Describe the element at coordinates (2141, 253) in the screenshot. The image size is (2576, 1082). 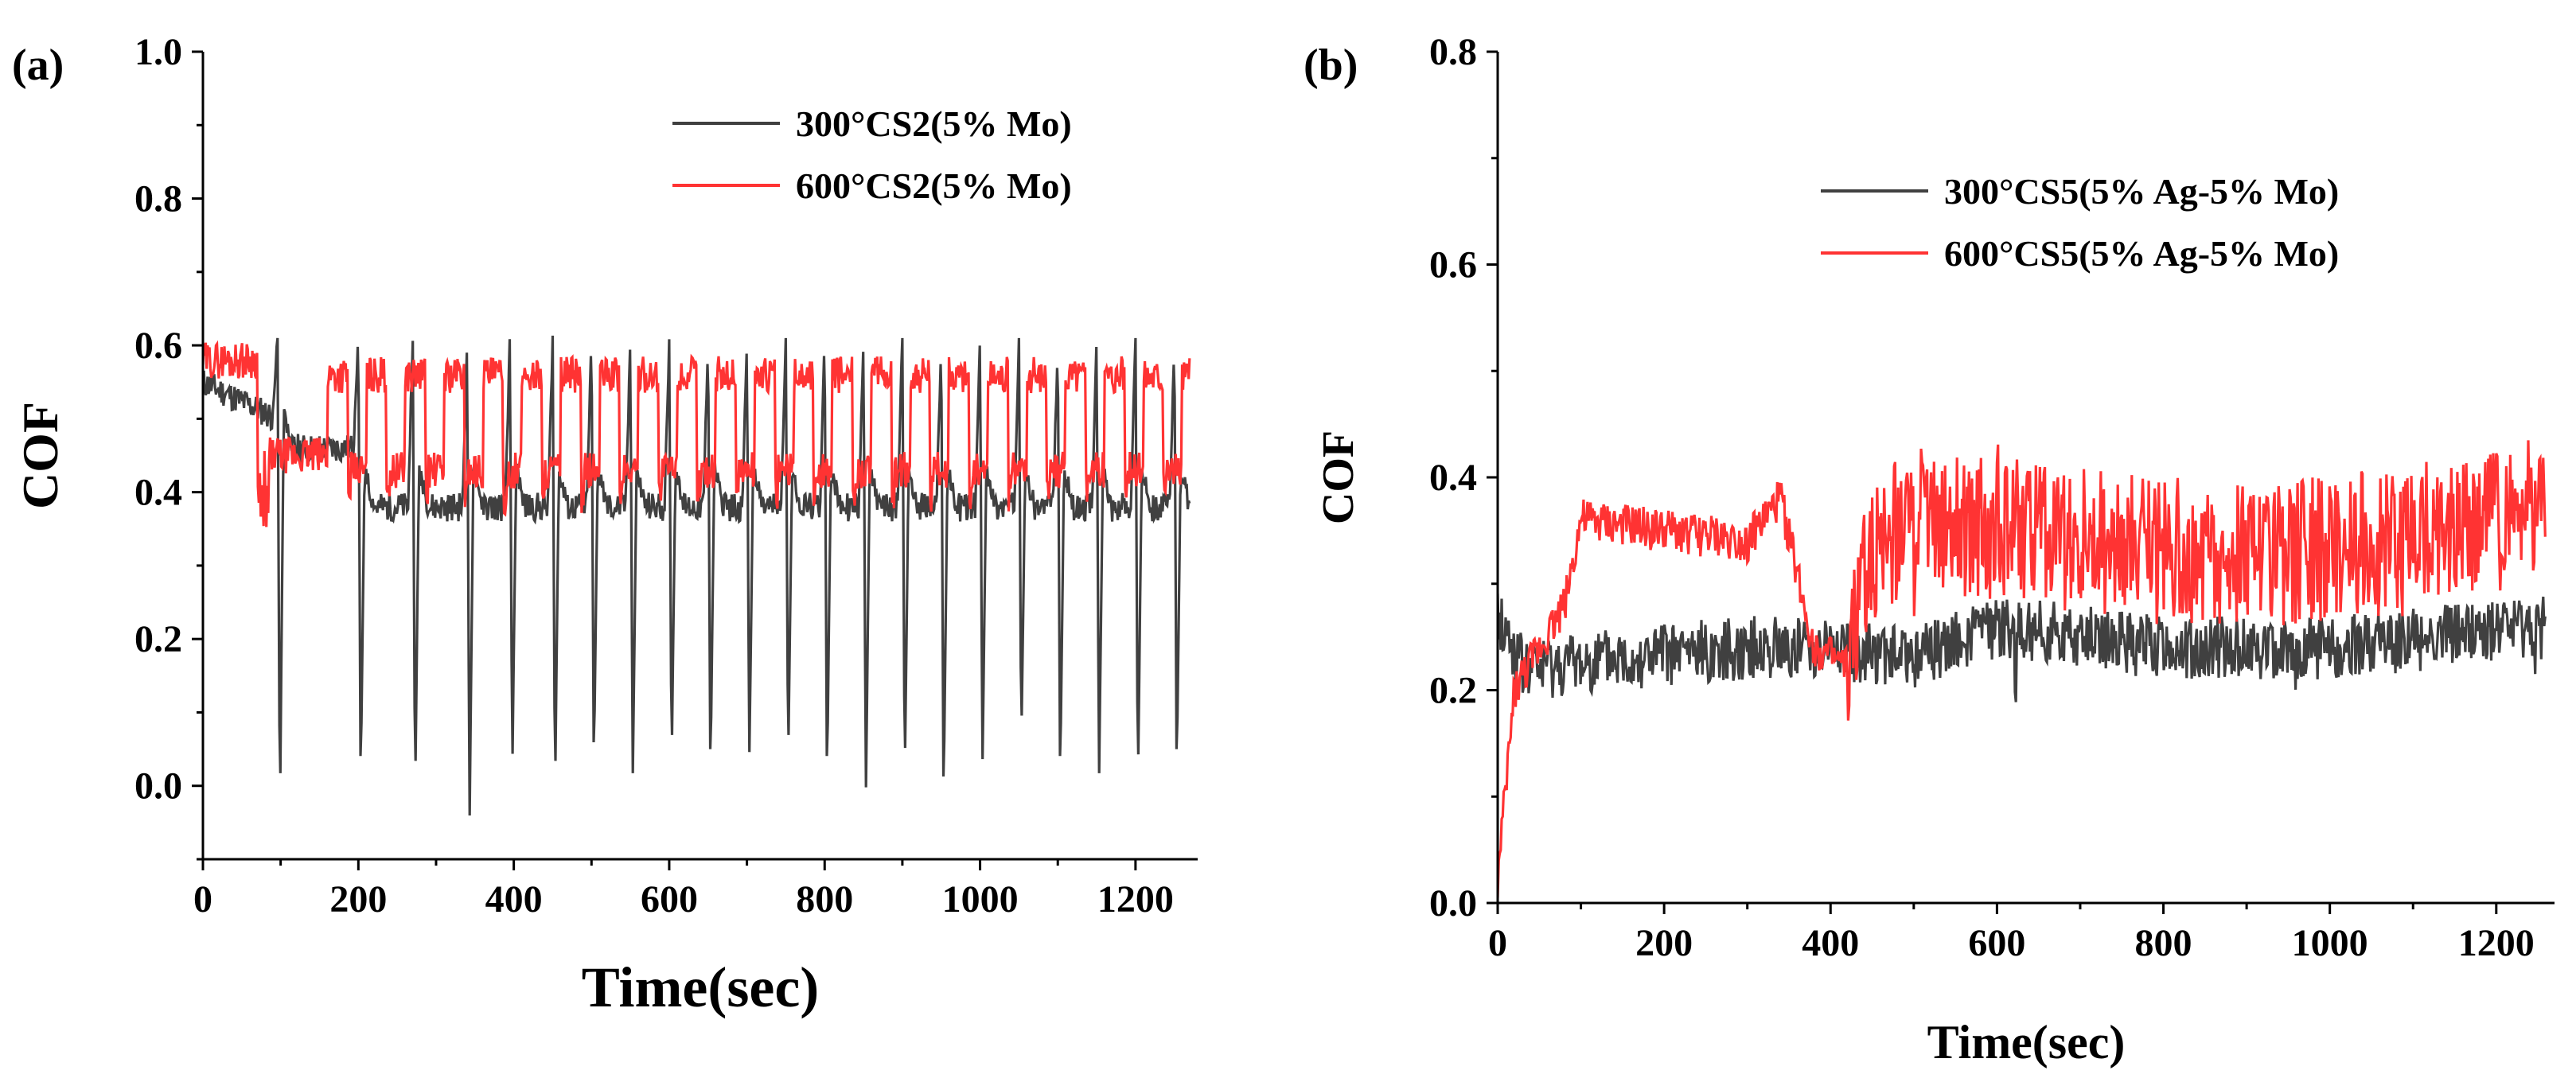
I see `legend-label: 600°CS5(5% Ag-5% Mo)` at that location.